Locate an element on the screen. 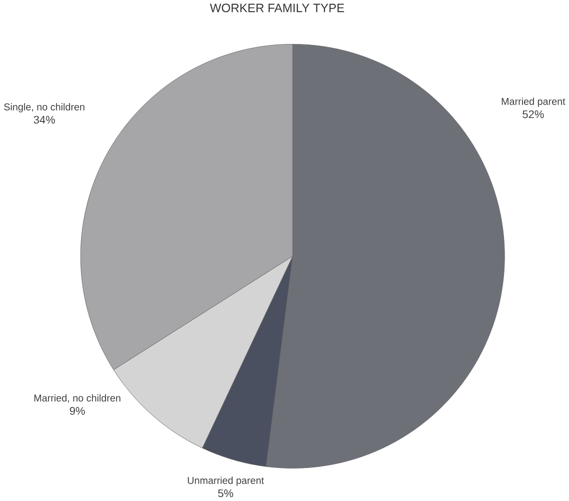  slice-label: Unmarried parent is located at coordinates (226, 481).